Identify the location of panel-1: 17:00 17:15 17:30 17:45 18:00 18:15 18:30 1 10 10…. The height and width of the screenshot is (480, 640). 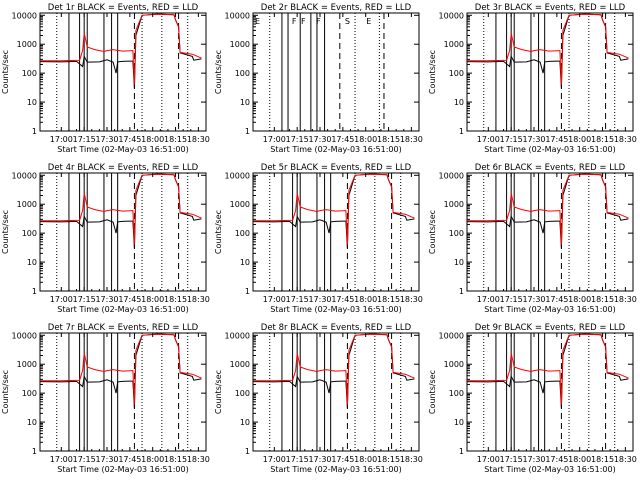
(105, 78).